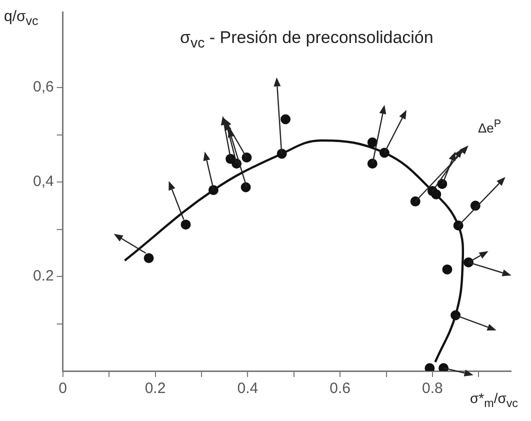  Describe the element at coordinates (340, 389) in the screenshot. I see `x-tick-label: 0.6` at that location.